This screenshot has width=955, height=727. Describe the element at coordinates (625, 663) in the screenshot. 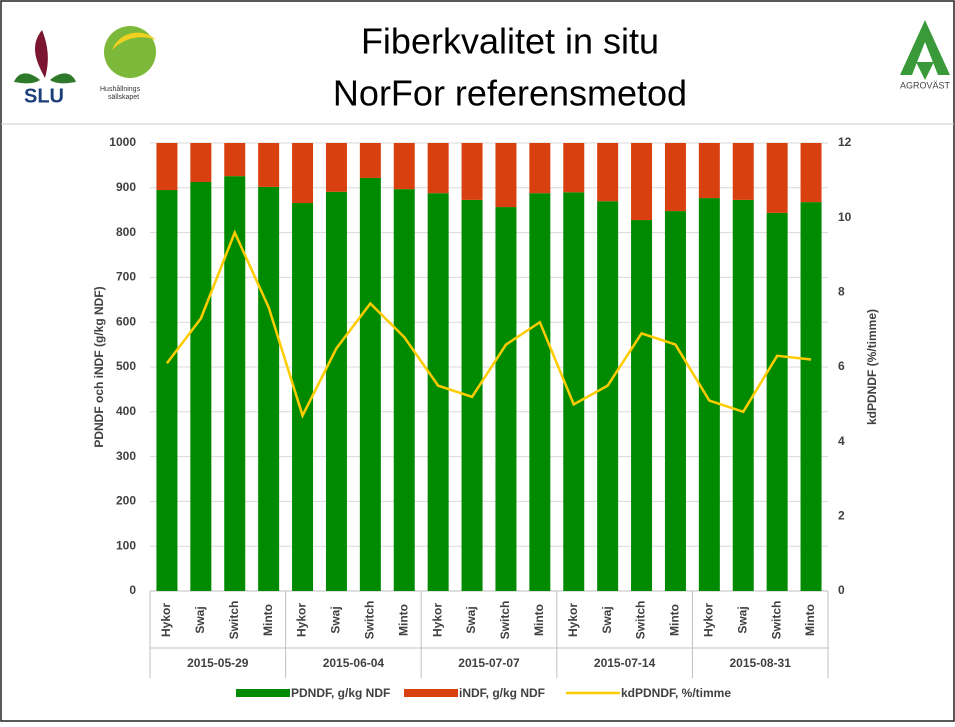

I see `group-label: 2015-07-14` at that location.